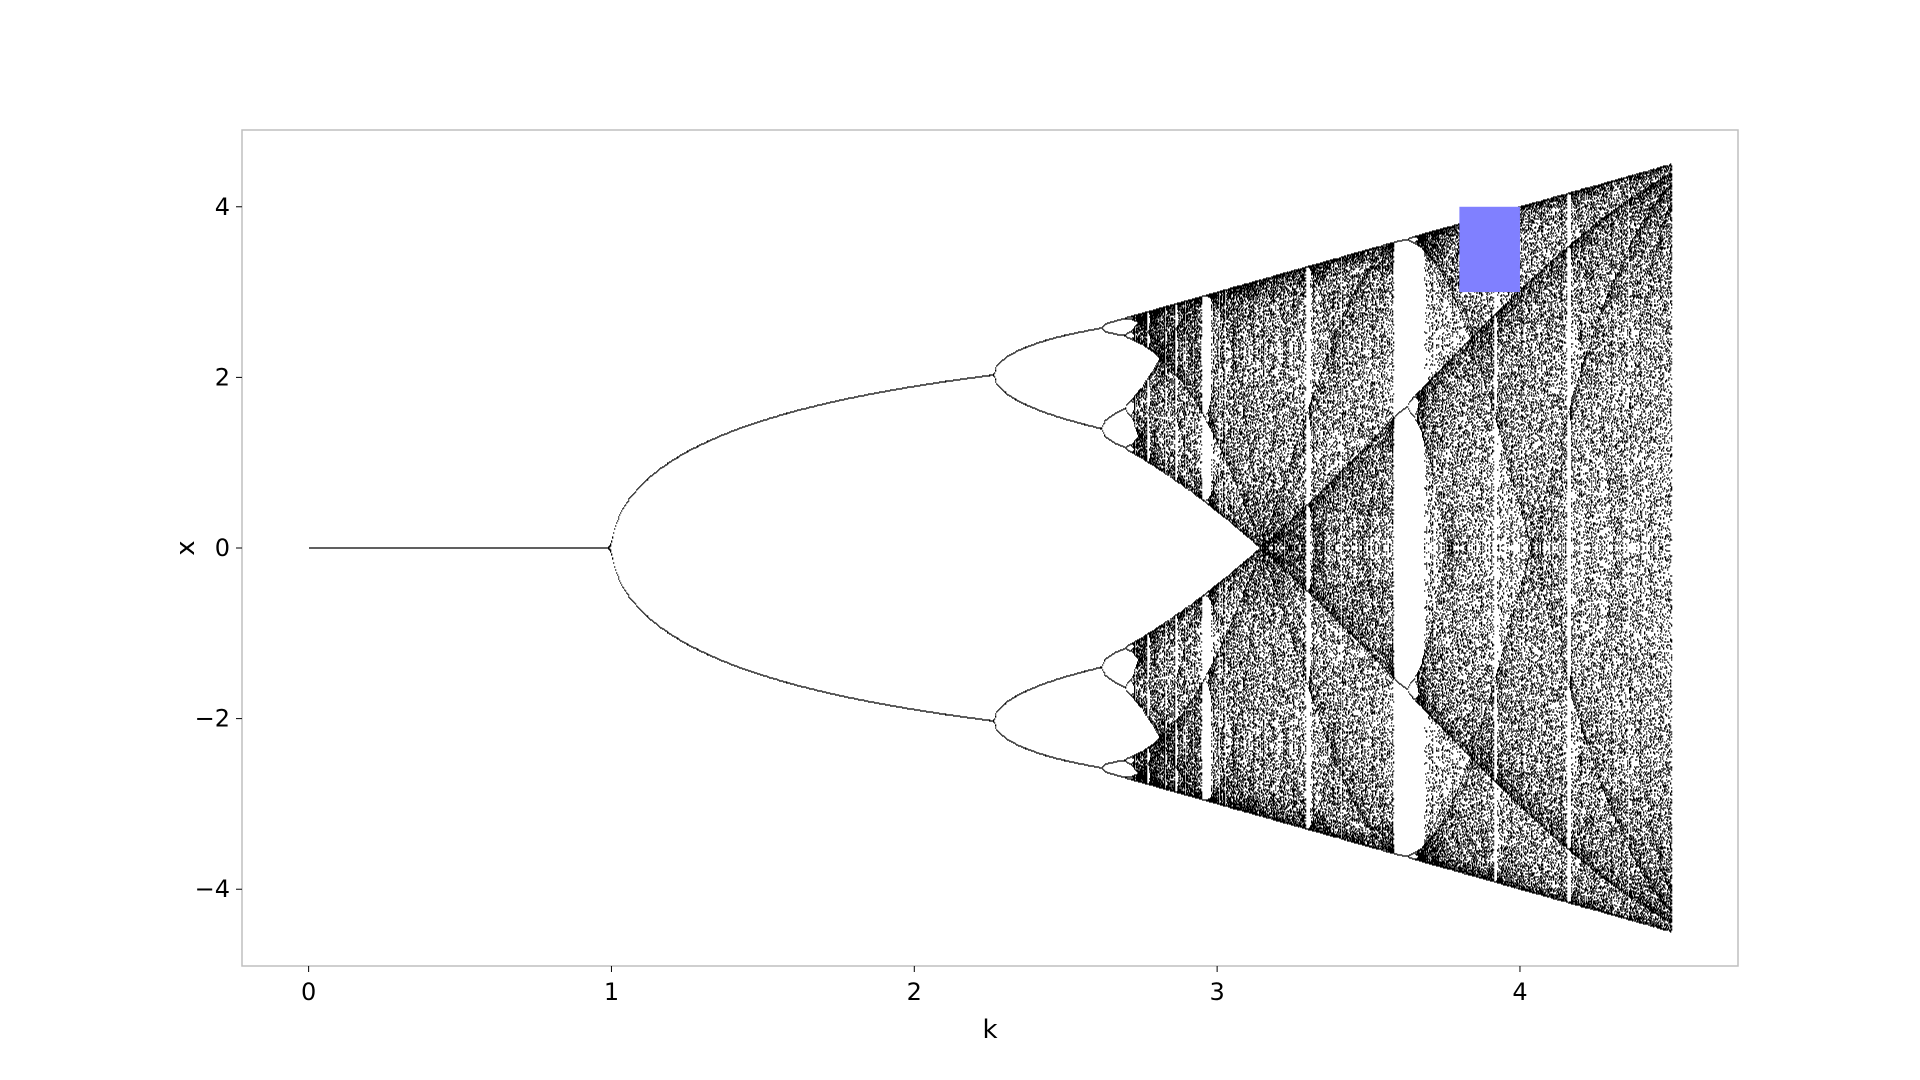 The height and width of the screenshot is (1080, 1920). Describe the element at coordinates (1489, 249) in the screenshot. I see `highlight-region` at that location.